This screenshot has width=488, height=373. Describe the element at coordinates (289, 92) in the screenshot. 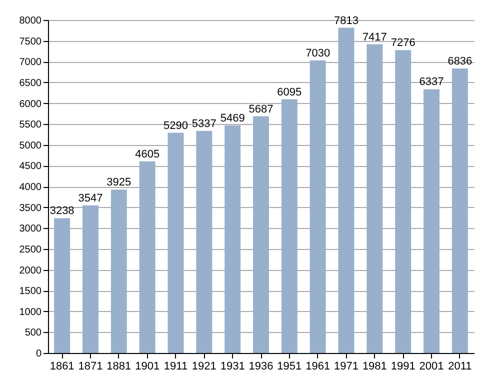

I see `data-label: 6095` at that location.